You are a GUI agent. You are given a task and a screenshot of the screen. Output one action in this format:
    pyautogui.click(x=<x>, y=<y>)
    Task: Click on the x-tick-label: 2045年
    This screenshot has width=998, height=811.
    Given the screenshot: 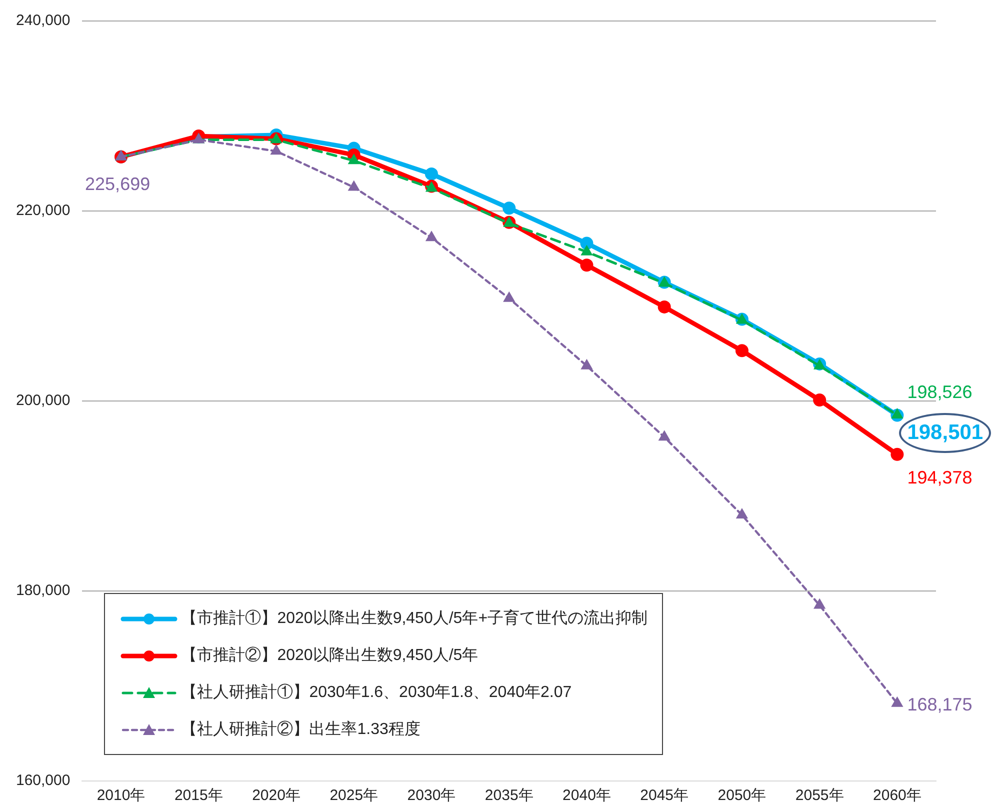 What is the action you would take?
    pyautogui.click(x=664, y=795)
    